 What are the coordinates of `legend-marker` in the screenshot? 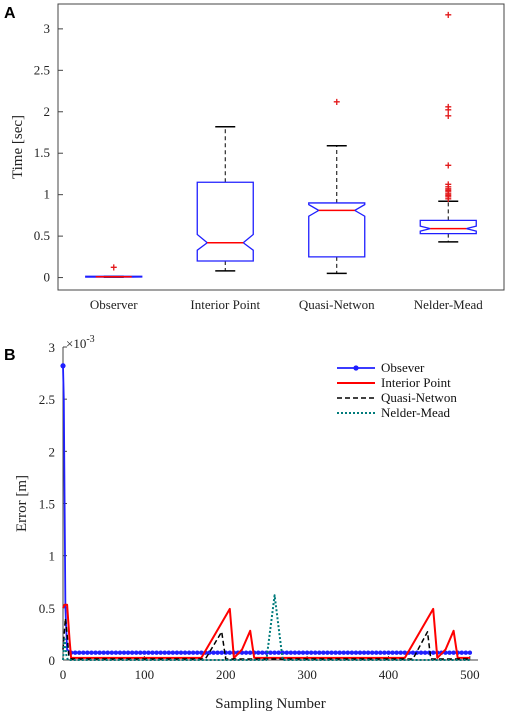 It's located at (356, 368).